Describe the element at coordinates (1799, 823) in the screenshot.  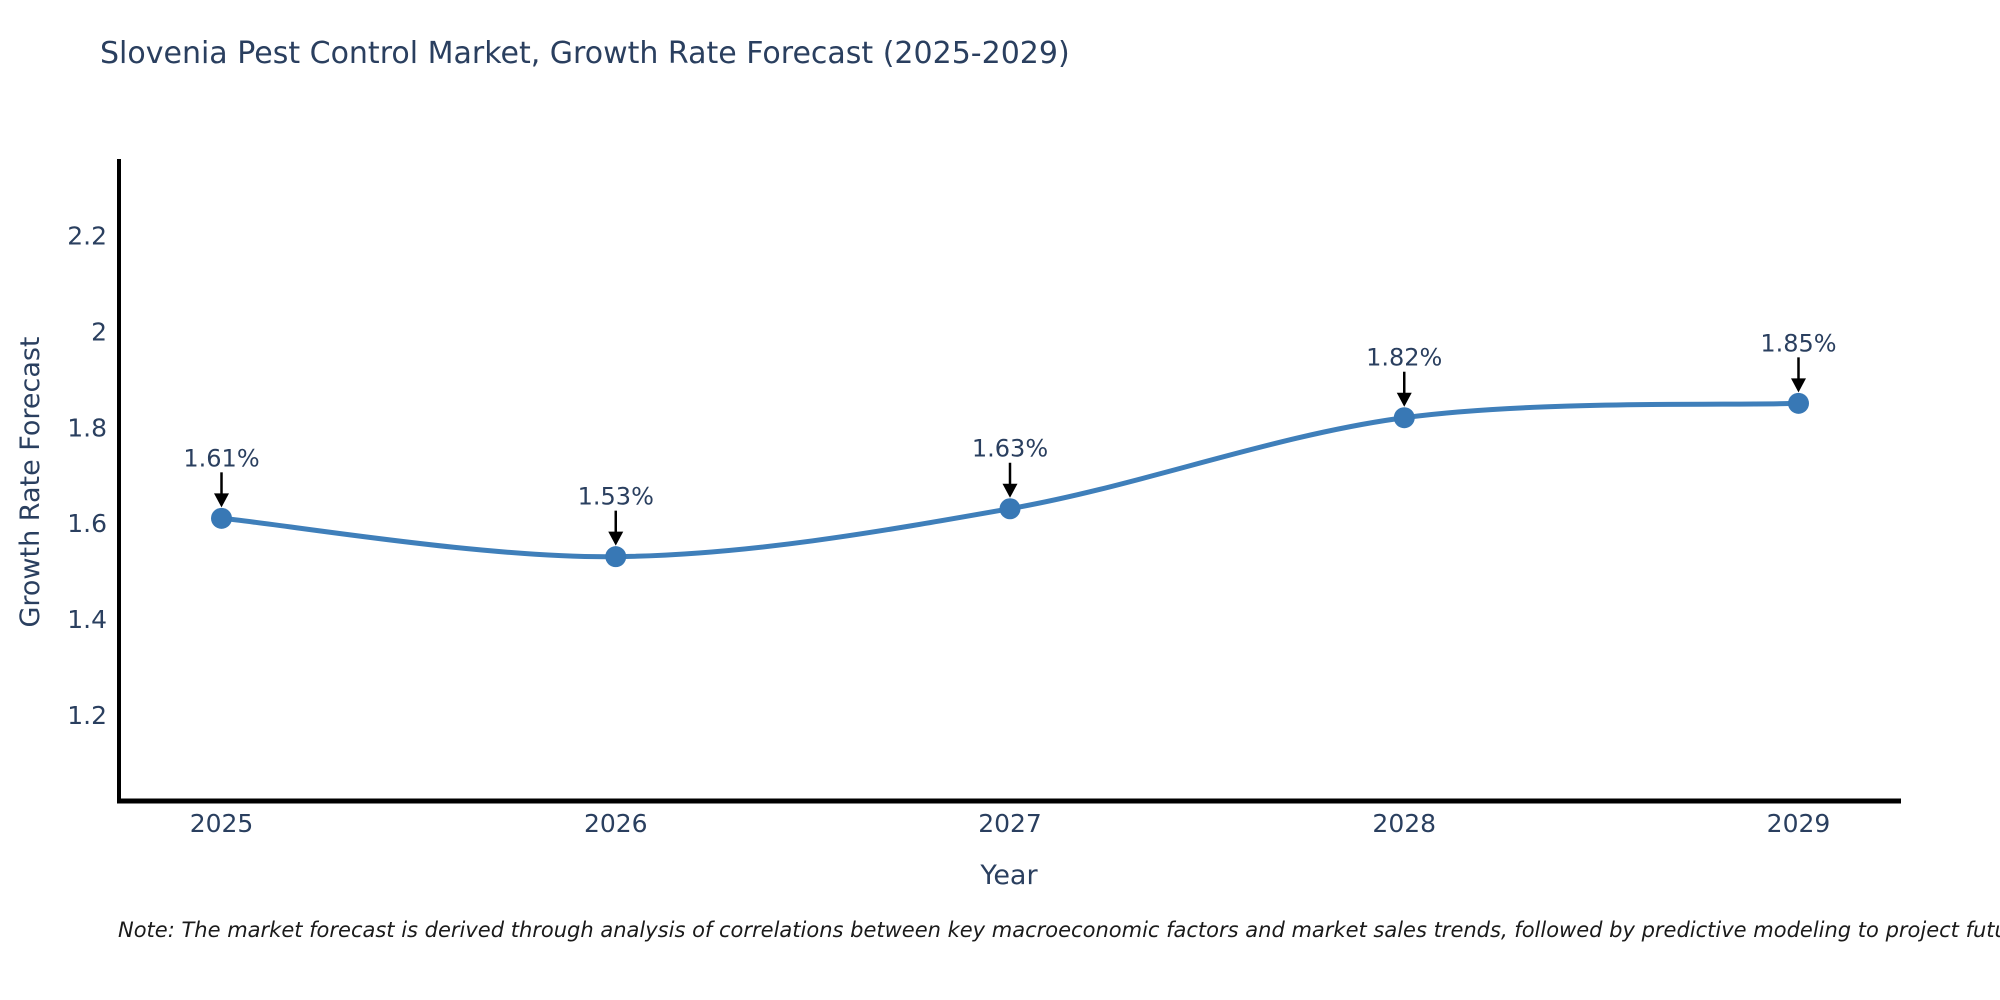
I see `x-tick-label: 2029` at that location.